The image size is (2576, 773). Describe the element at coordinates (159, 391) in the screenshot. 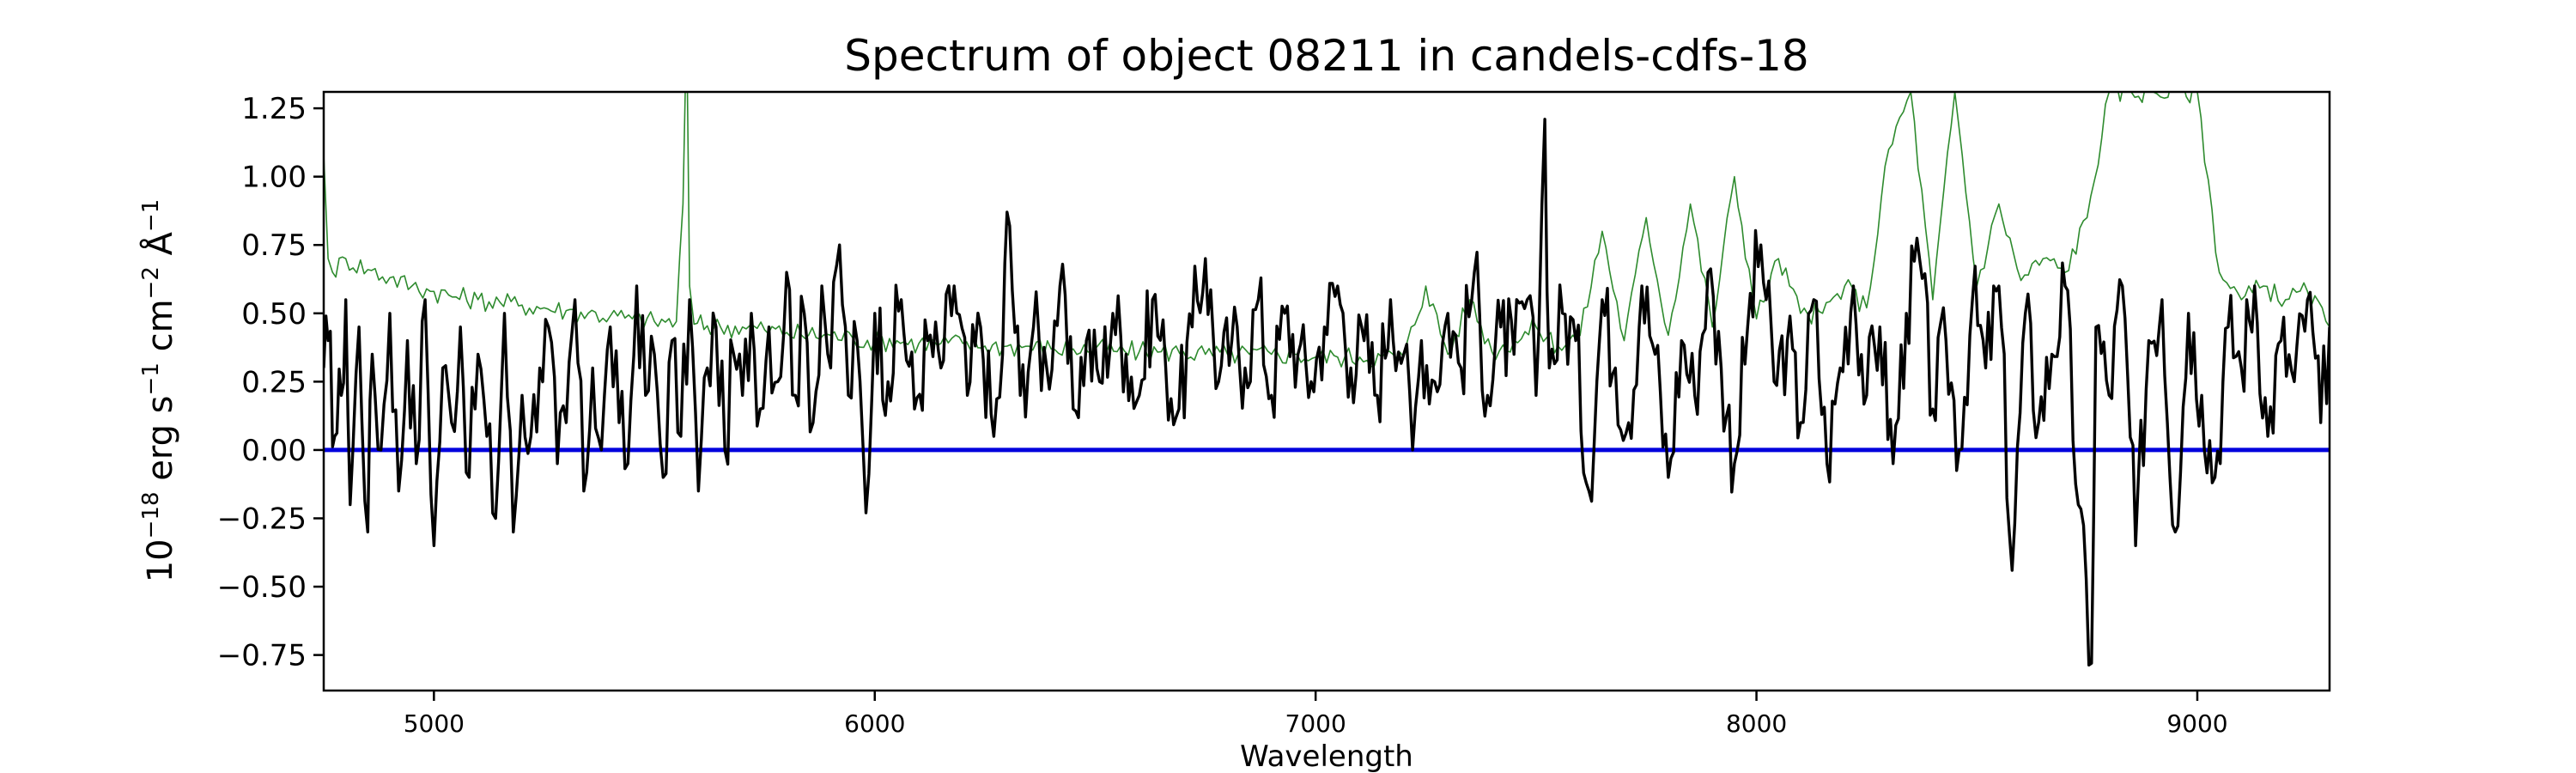

I see `y-axis-label: 10−18 erg s−1 cm−2 Å−1` at that location.